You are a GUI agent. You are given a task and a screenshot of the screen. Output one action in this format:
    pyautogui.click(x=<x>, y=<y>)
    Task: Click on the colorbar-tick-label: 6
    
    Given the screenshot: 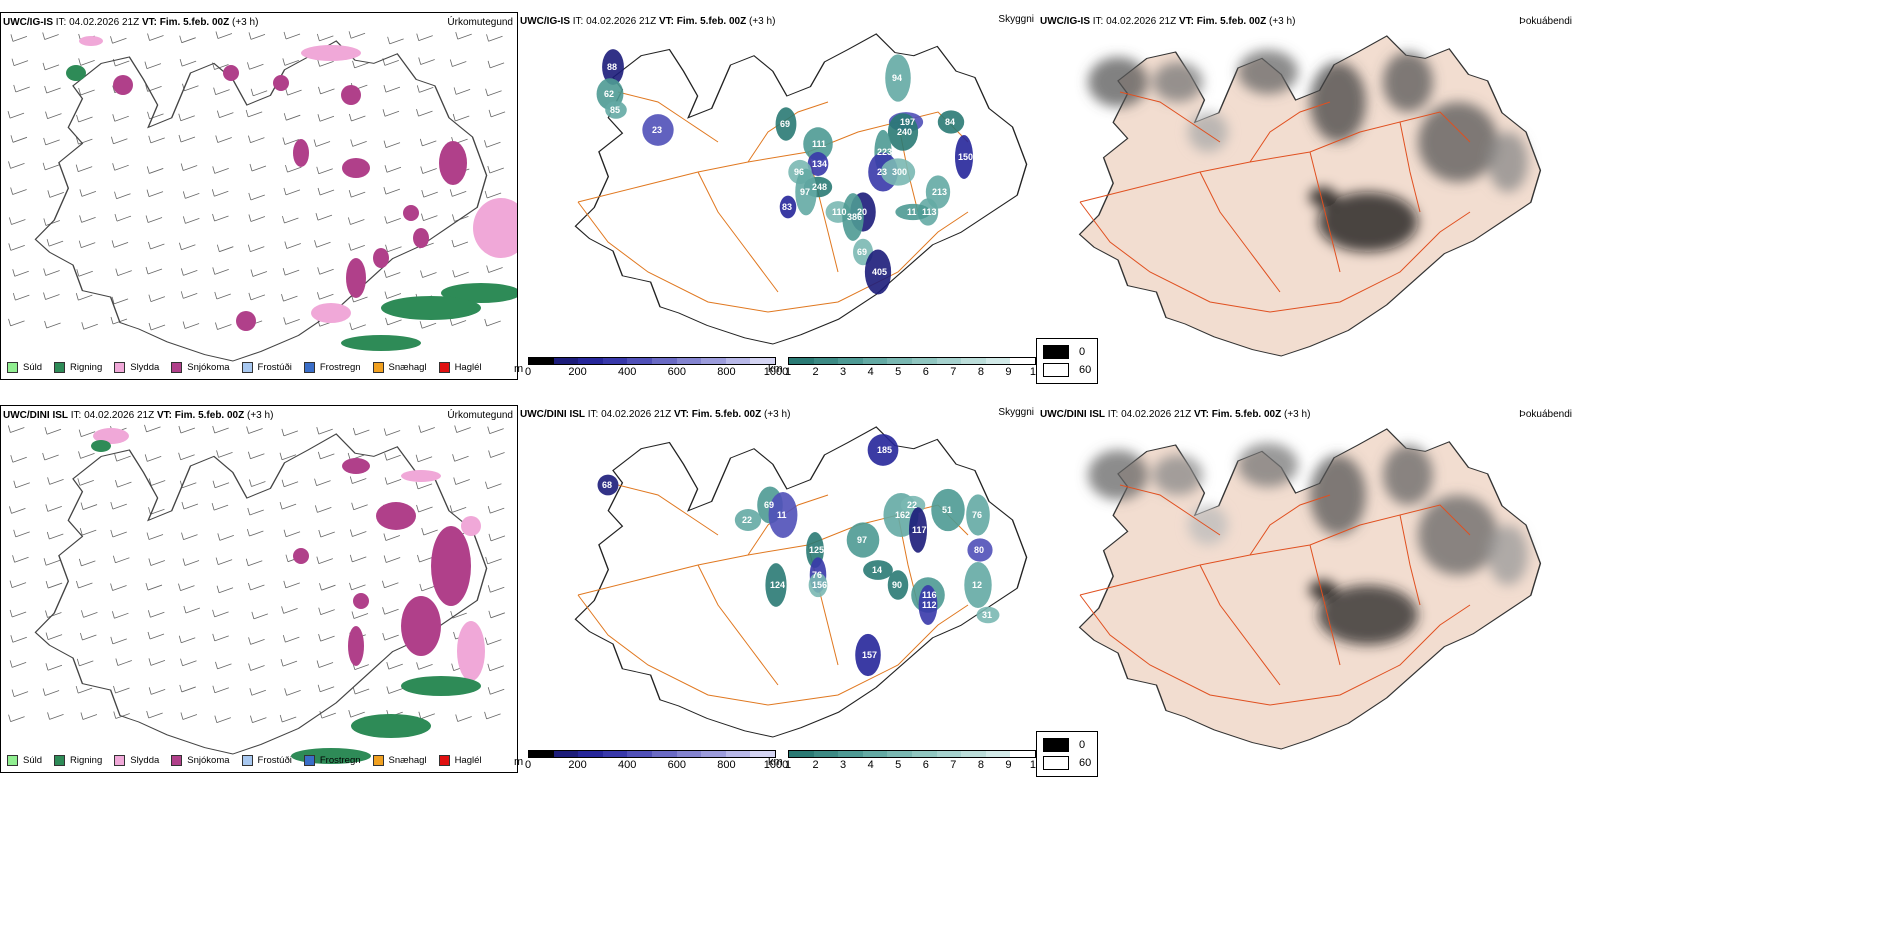 What is the action you would take?
    pyautogui.click(x=925, y=372)
    